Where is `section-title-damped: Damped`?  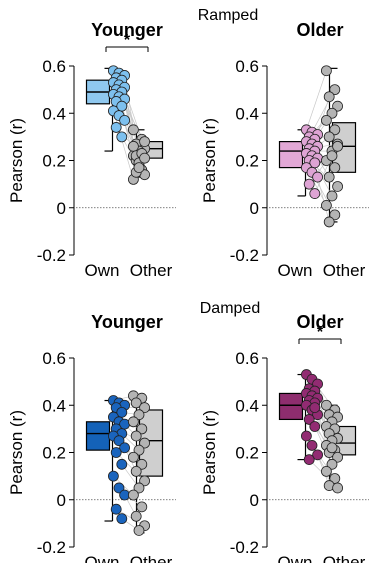 section-title-damped: Damped is located at coordinates (230, 308).